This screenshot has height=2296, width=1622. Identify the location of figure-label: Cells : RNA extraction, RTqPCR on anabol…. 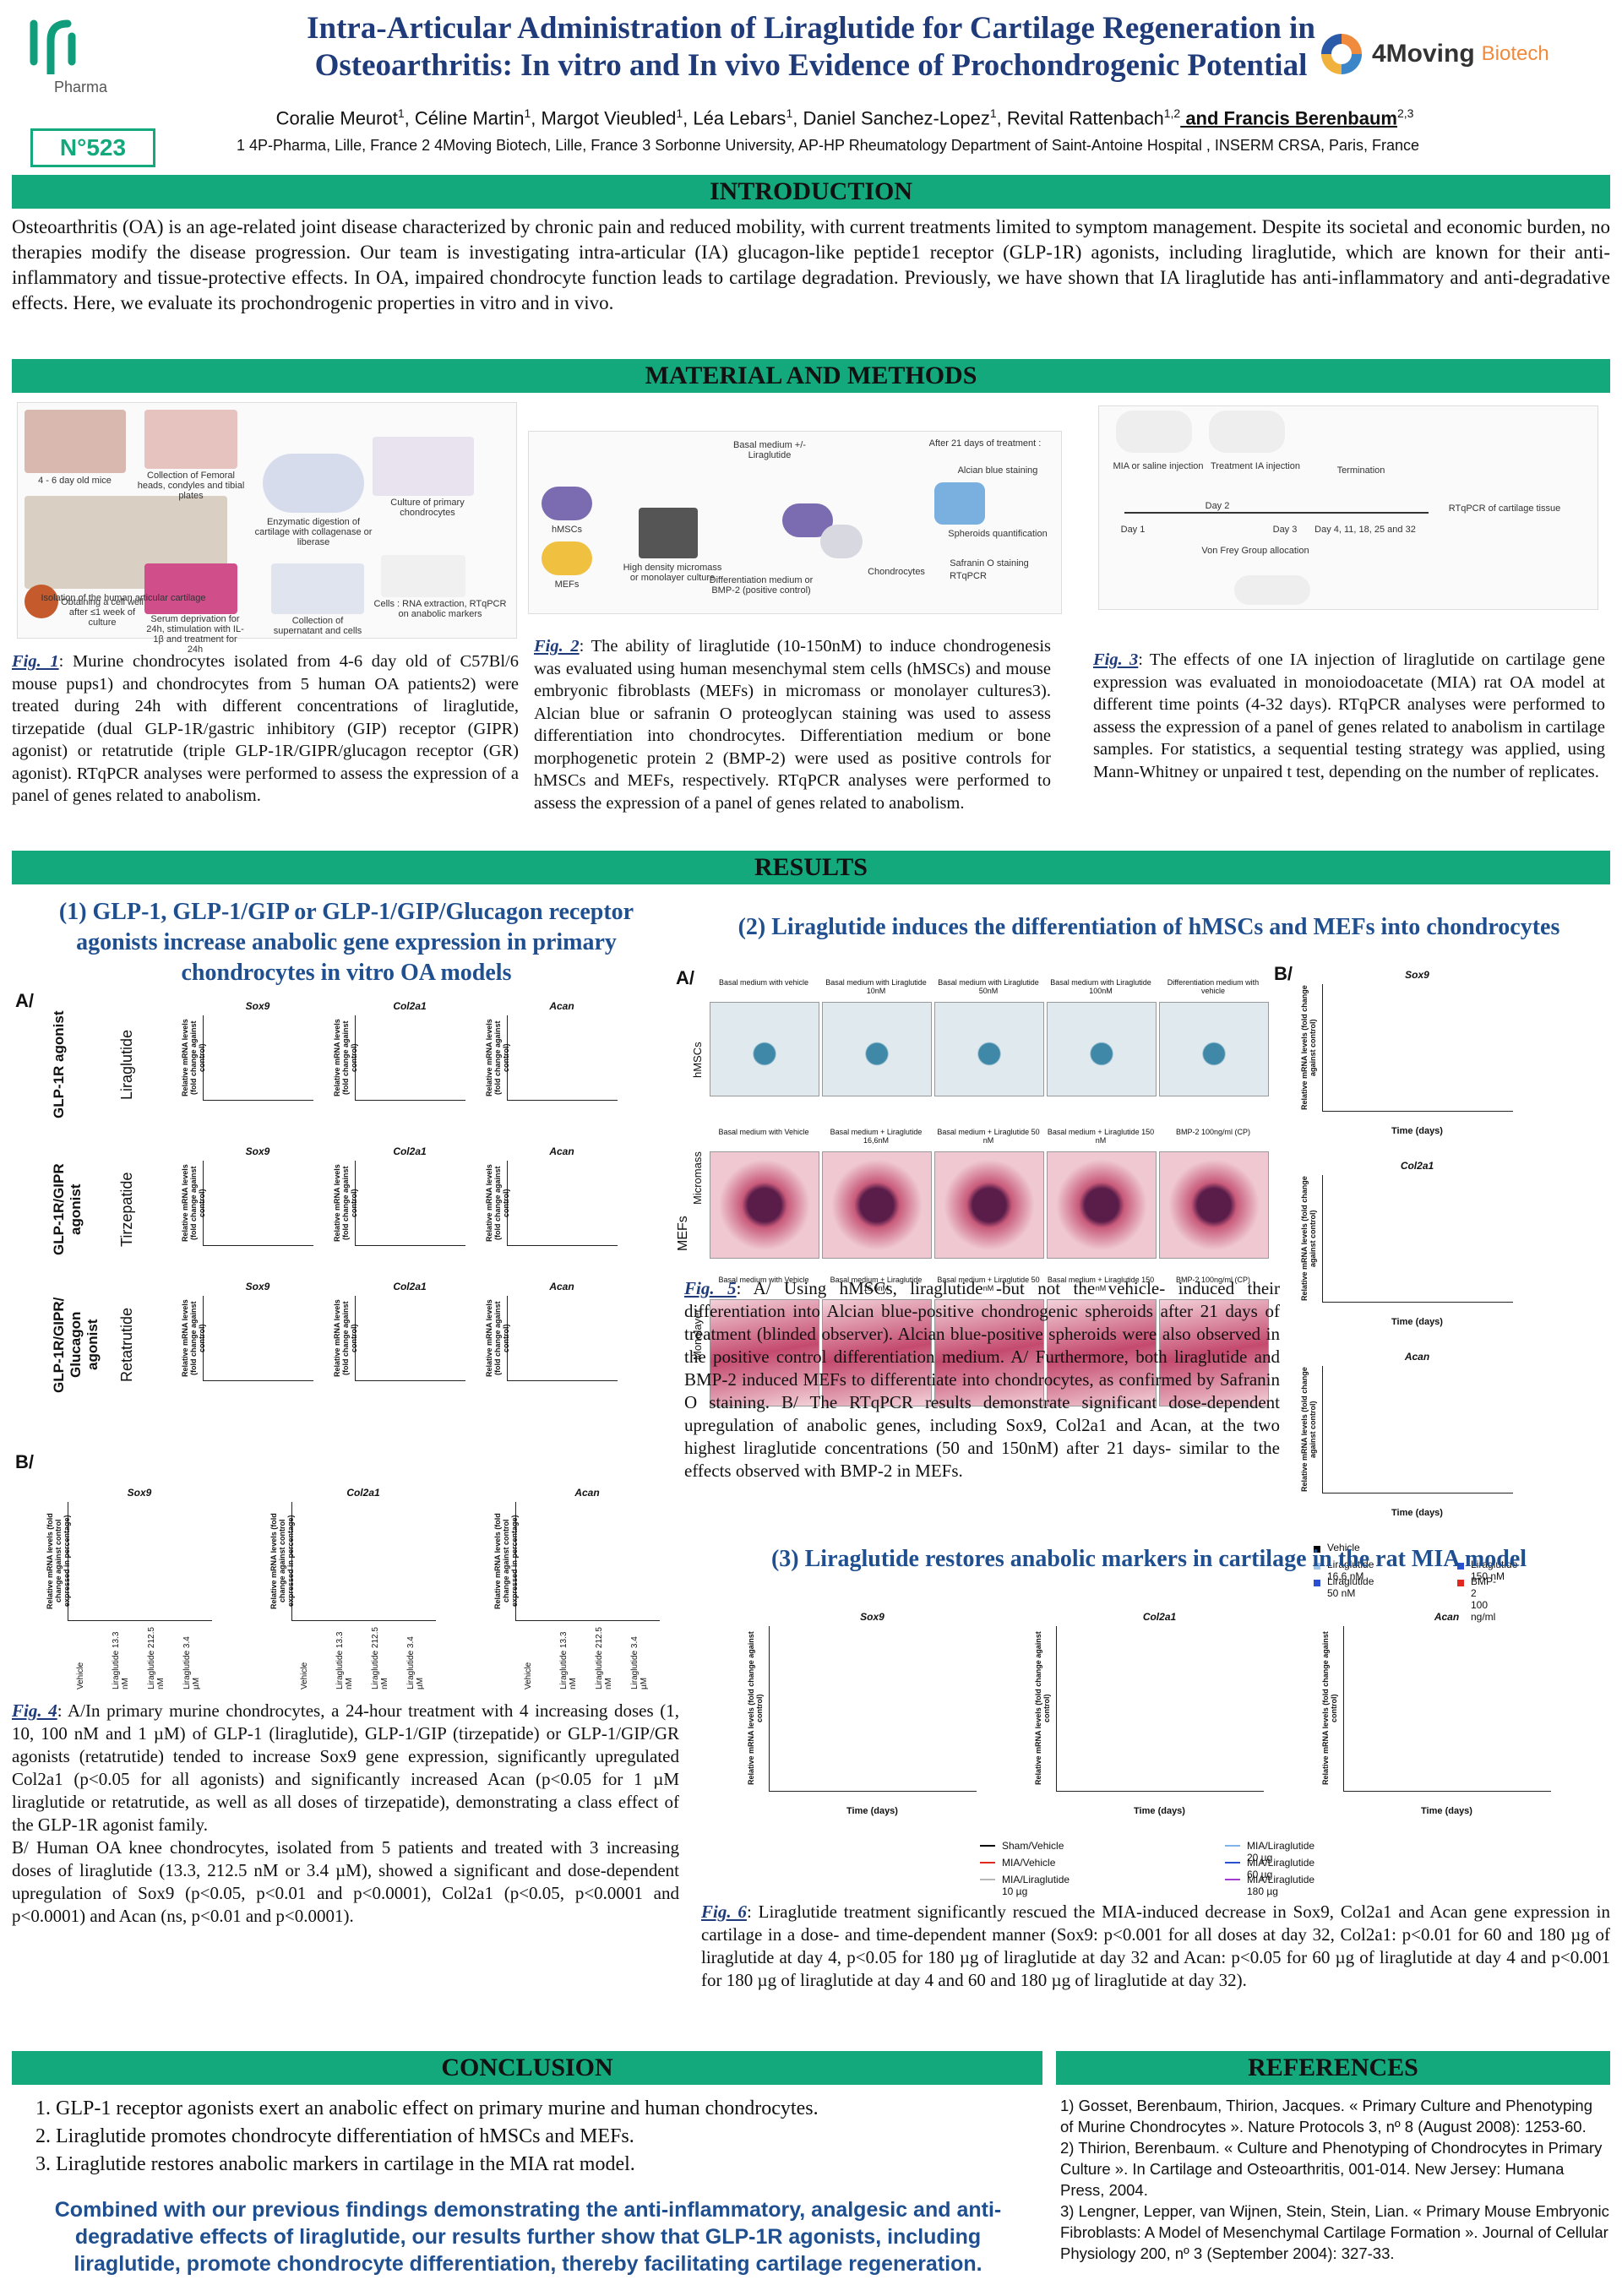
(440, 609).